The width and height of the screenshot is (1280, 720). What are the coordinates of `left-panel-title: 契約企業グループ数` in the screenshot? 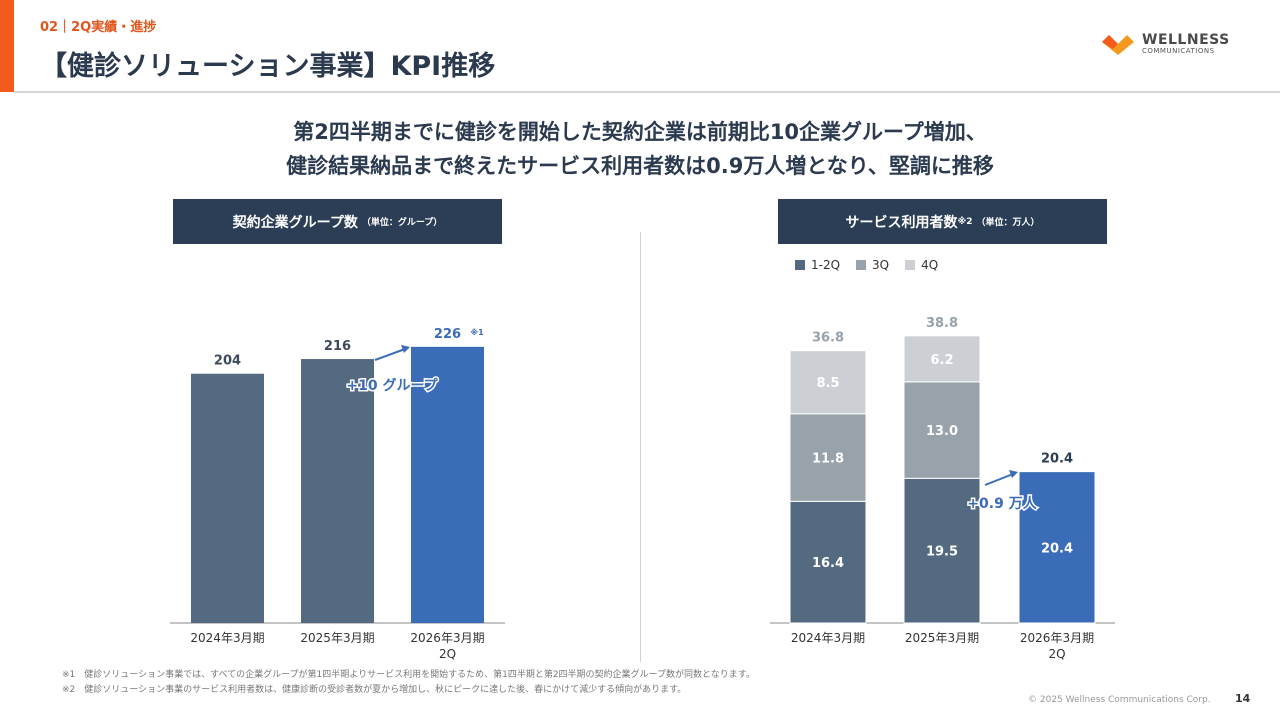 It's located at (295, 222).